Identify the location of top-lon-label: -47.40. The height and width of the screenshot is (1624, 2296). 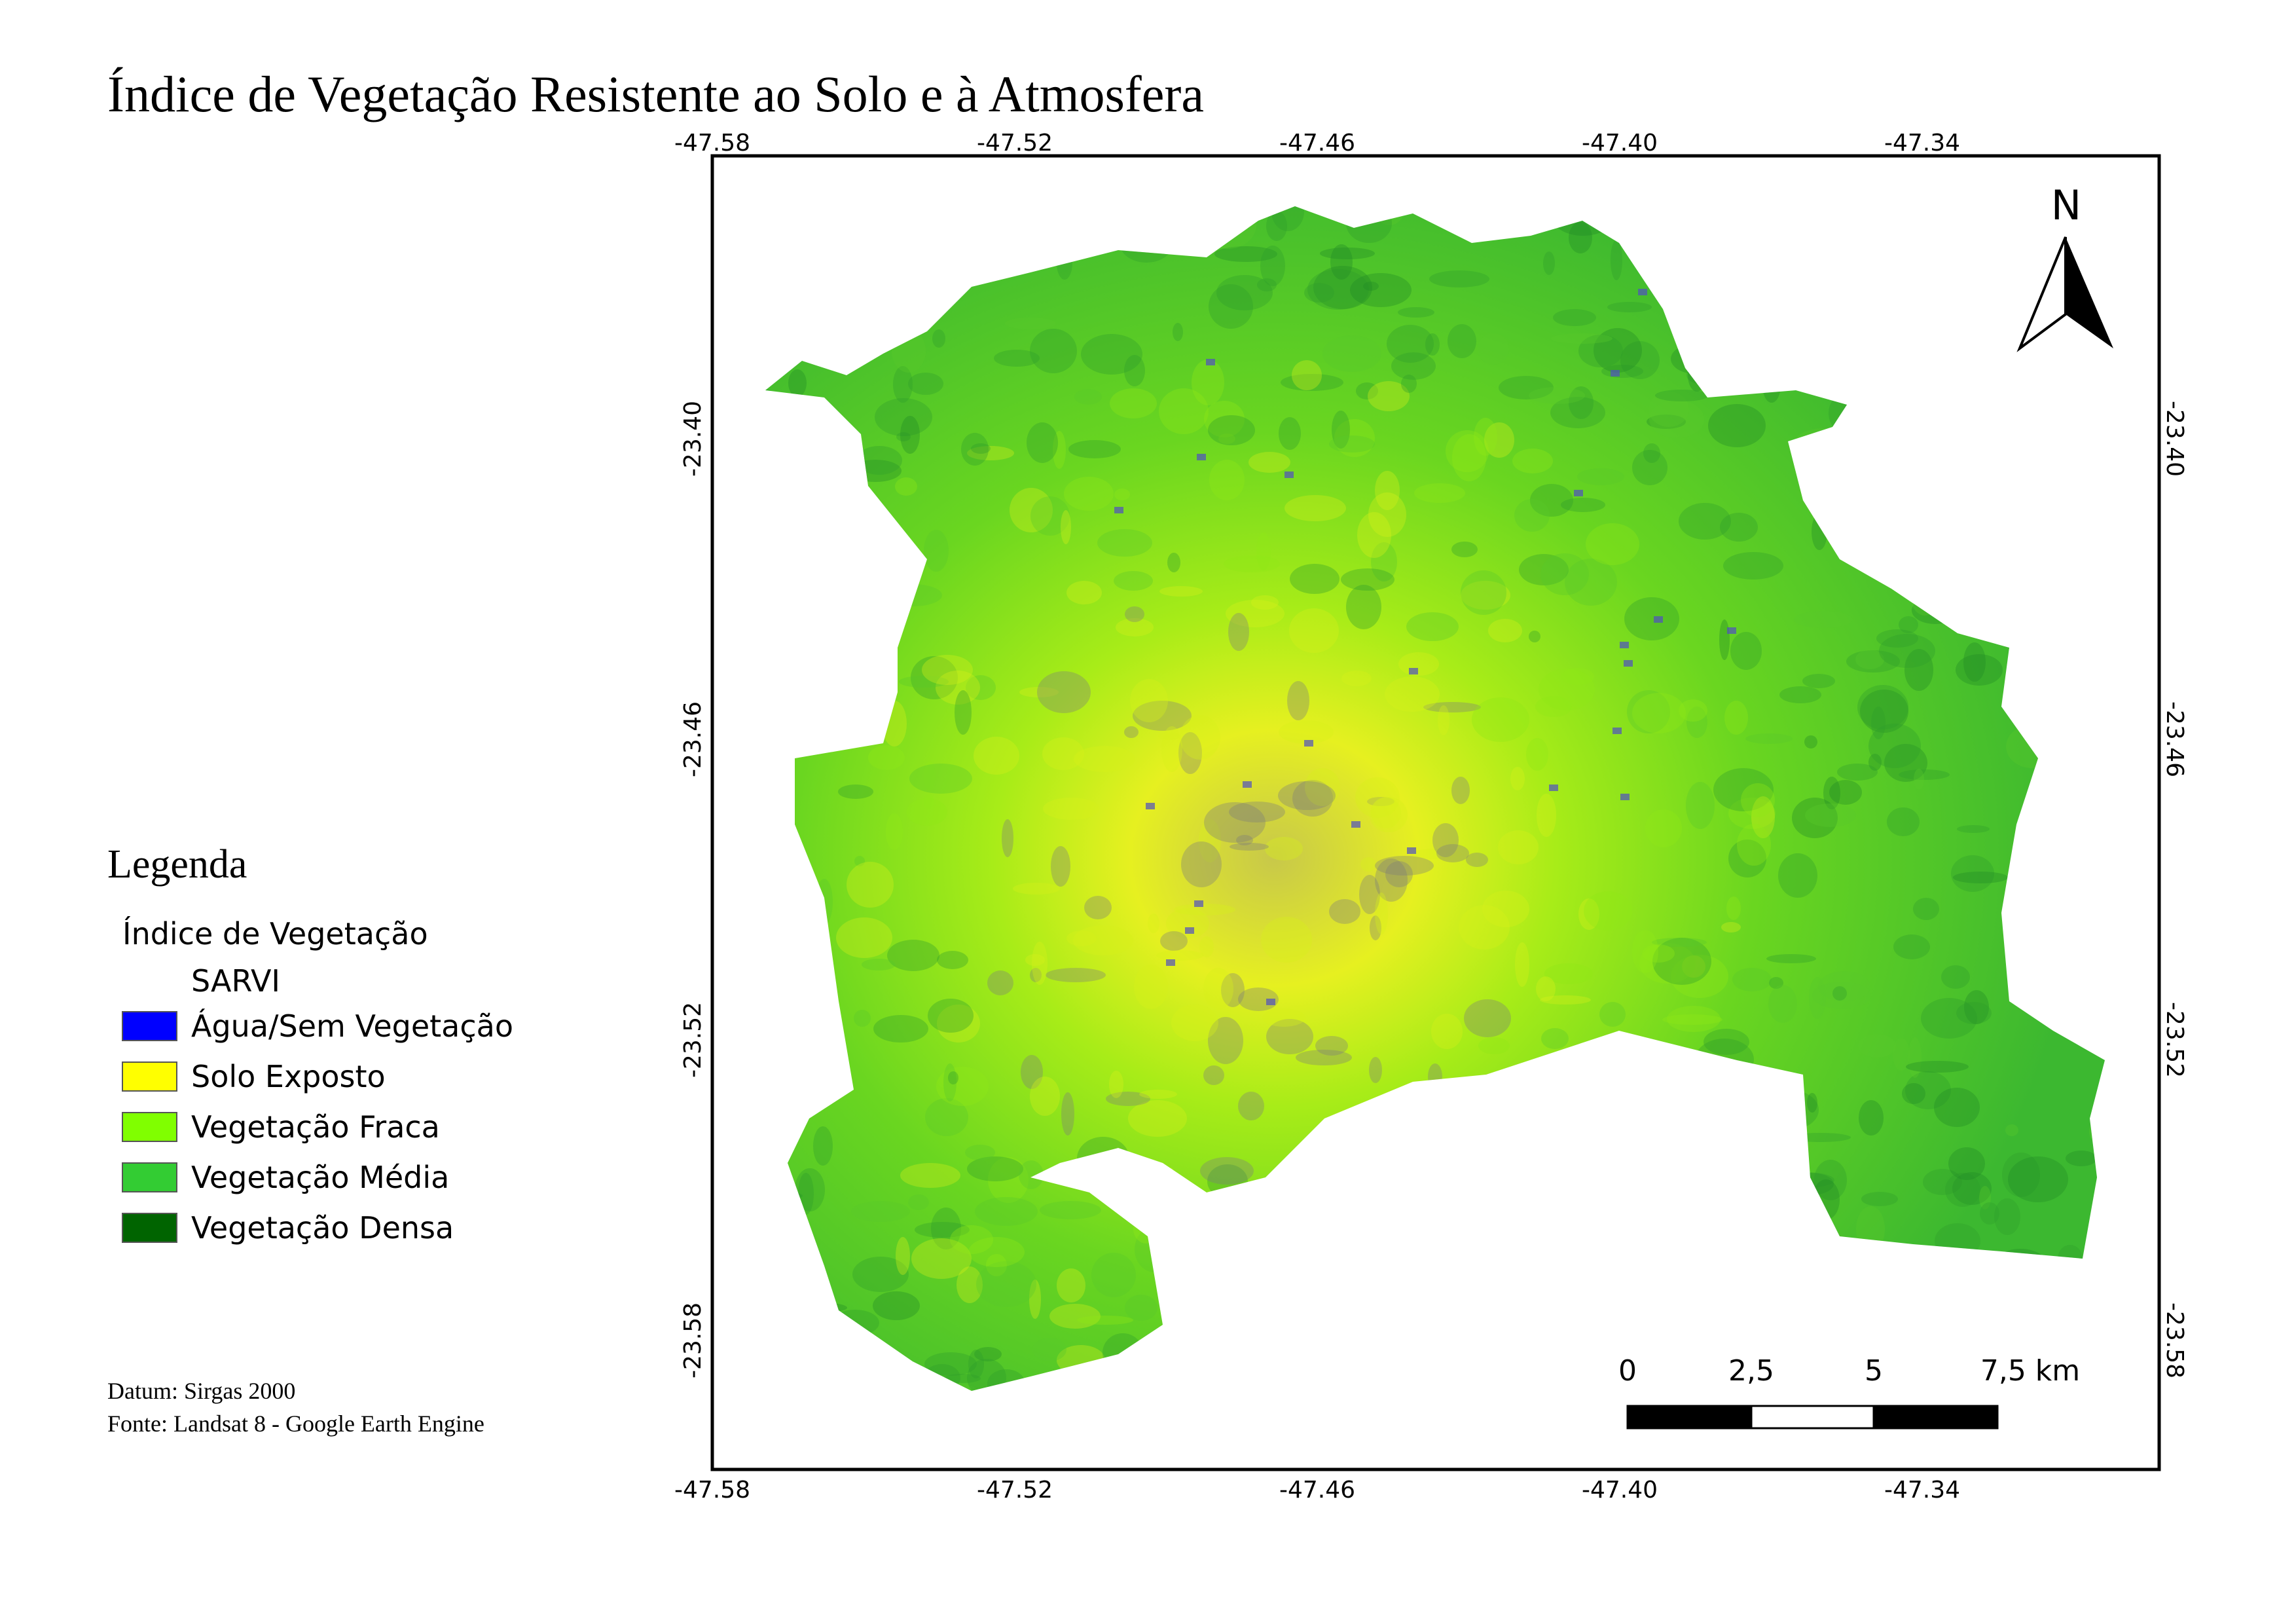
(1620, 143).